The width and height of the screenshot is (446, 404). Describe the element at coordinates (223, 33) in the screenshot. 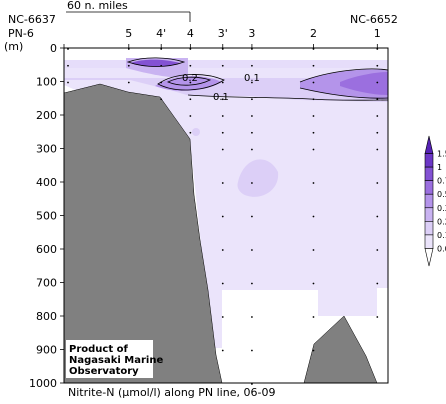

I see `station-label-4: 3'` at that location.